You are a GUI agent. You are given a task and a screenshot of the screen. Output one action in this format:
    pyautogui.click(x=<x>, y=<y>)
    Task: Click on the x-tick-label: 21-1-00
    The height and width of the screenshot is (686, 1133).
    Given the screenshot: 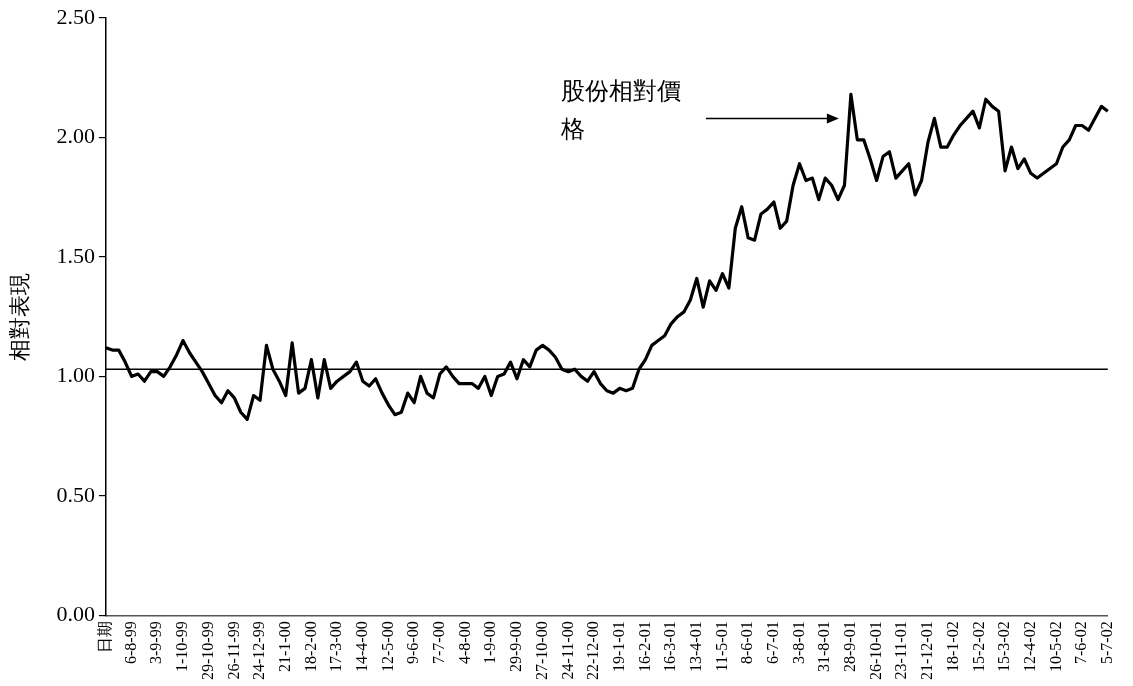 What is the action you would take?
    pyautogui.click(x=284, y=646)
    